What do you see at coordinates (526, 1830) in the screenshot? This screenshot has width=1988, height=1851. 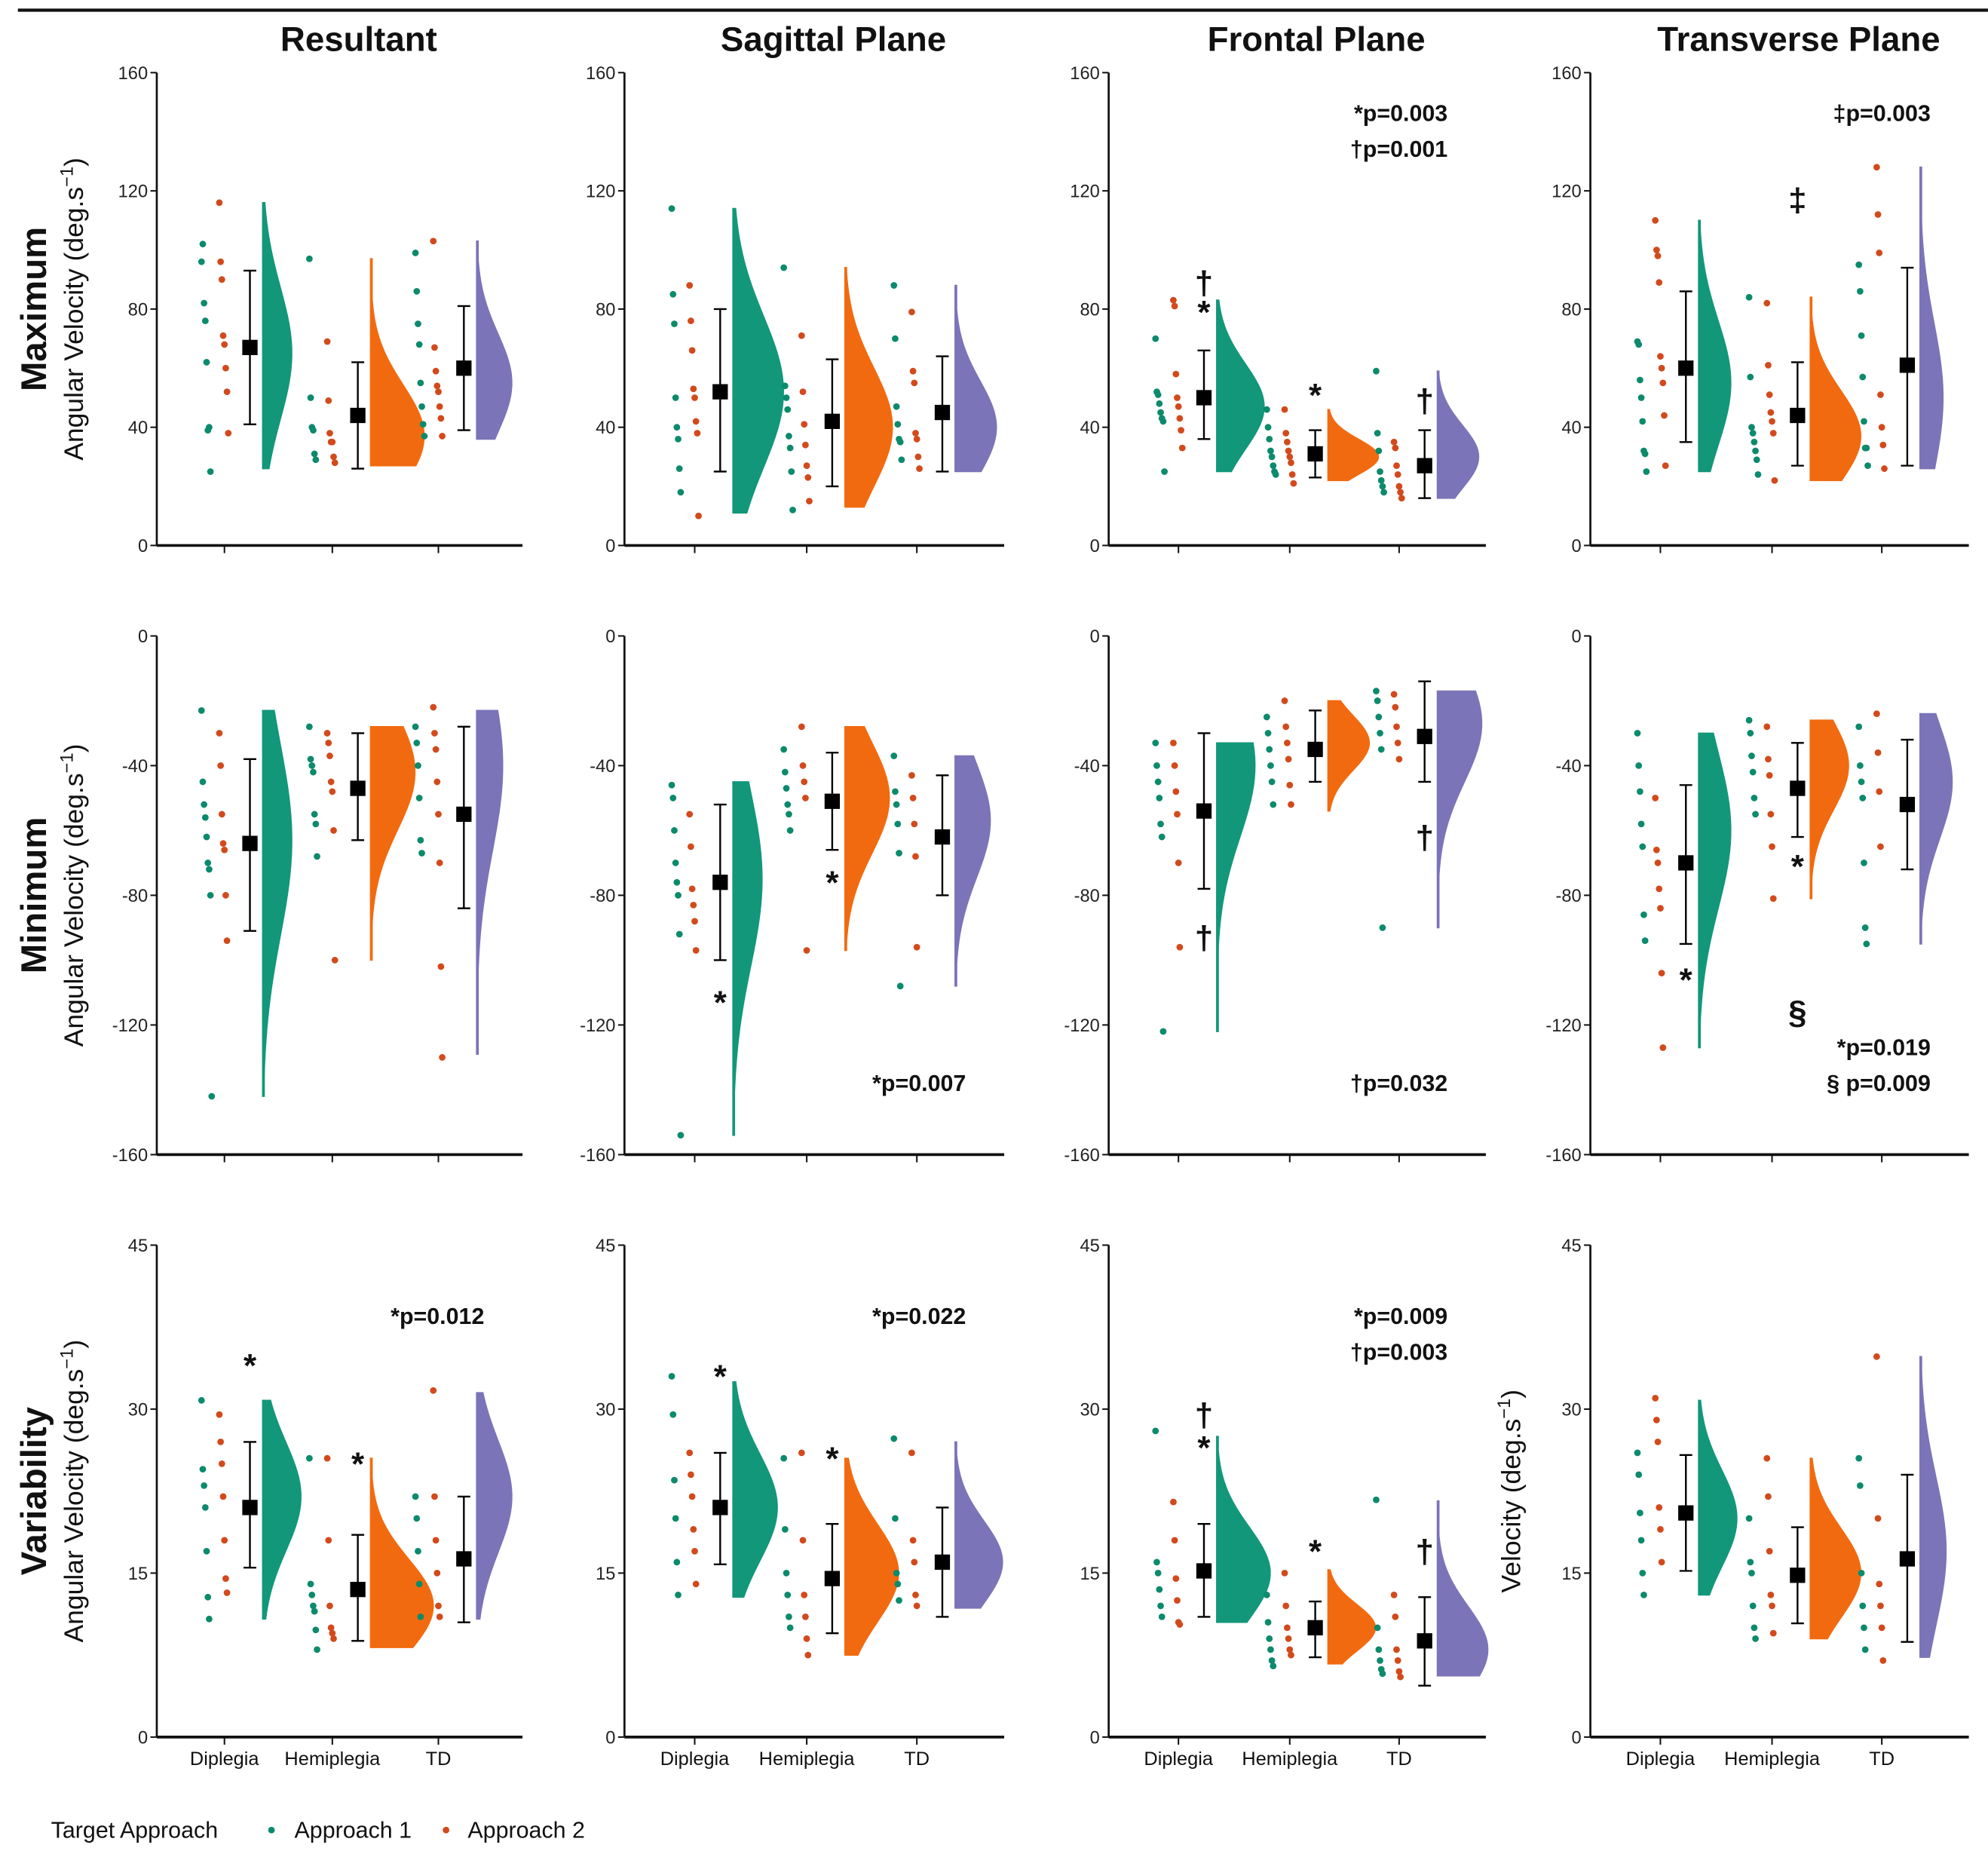 I see `legend-approach-2-label: Approach 2` at bounding box center [526, 1830].